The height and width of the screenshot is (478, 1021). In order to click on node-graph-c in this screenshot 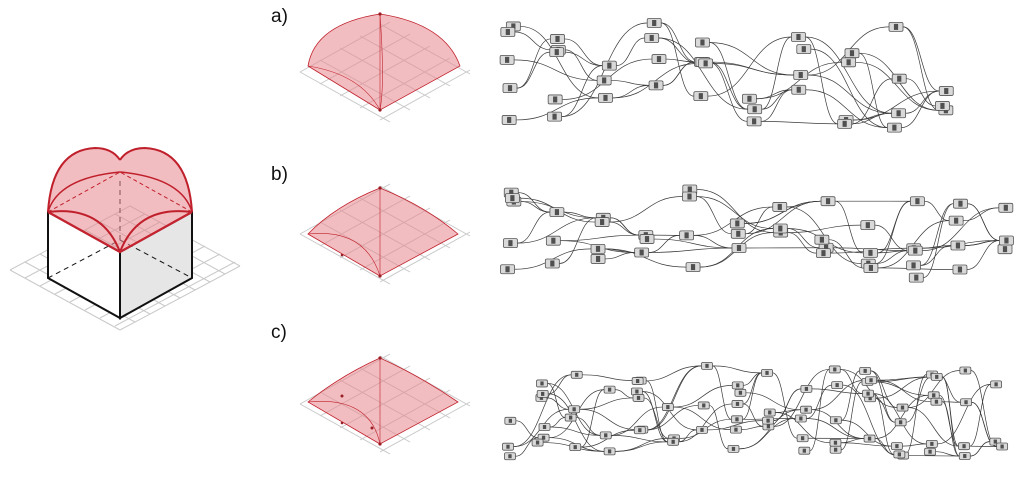, I will do `click(755, 411)`.